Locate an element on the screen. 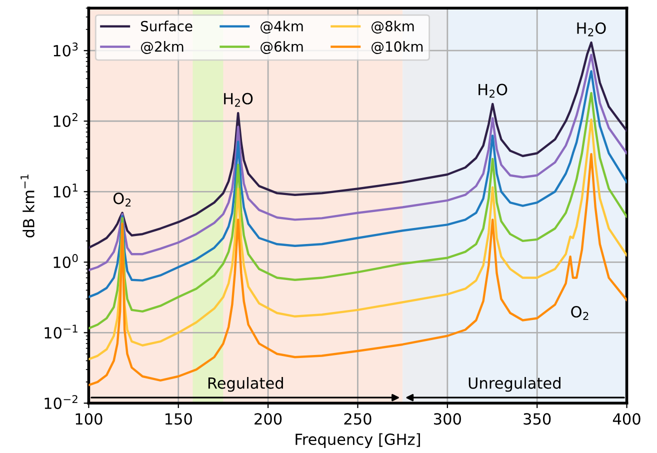 This screenshot has width=657, height=453. legend-label: @4km is located at coordinates (281, 27).